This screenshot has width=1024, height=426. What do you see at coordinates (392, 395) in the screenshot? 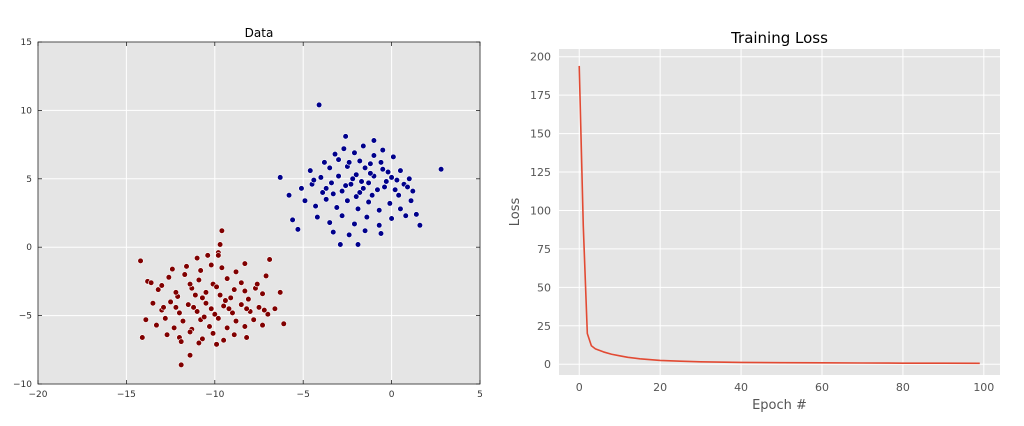
I see `scatter-x-tick-label: 0` at bounding box center [392, 395].